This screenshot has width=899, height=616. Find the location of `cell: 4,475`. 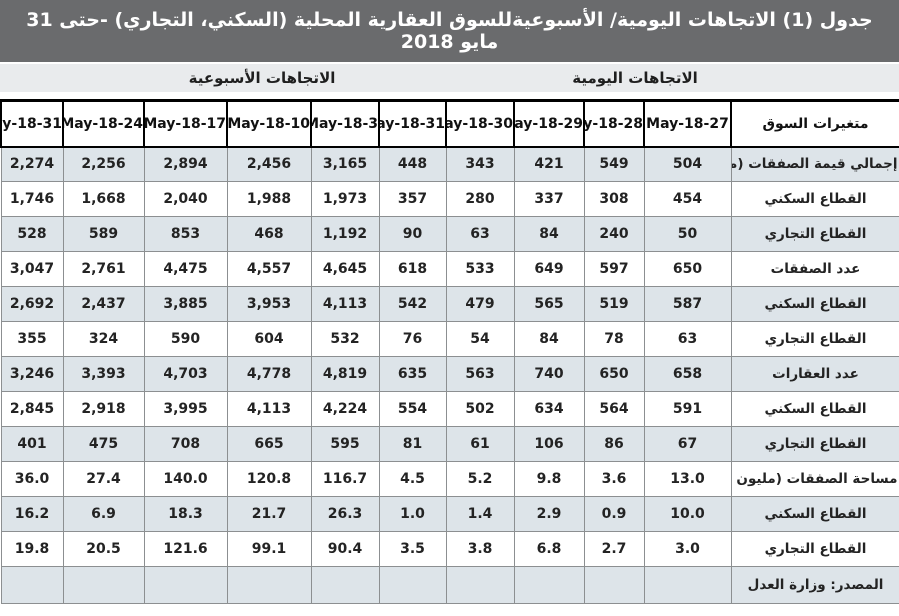

cell: 4,475 is located at coordinates (185, 269).